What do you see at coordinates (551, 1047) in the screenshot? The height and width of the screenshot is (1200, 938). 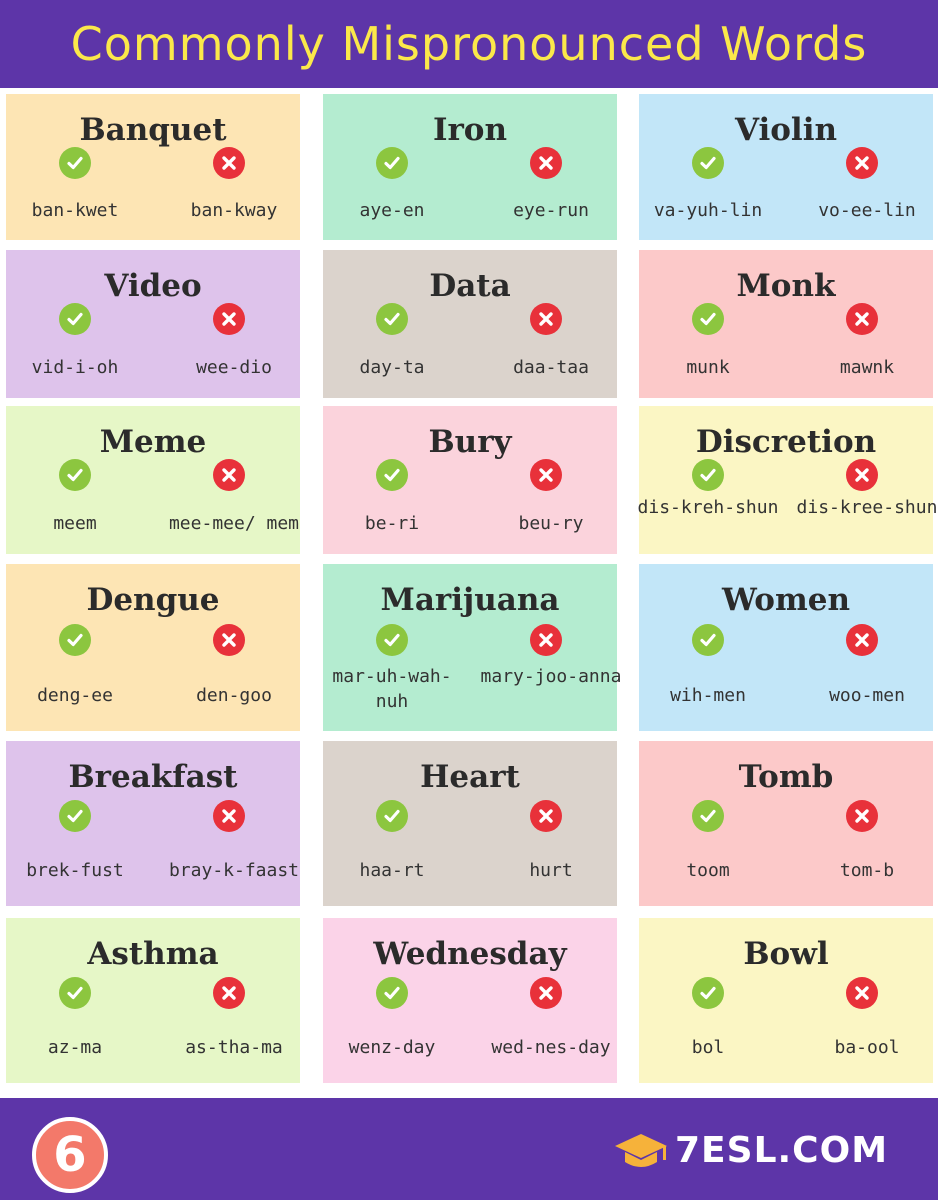 I see `incorrect-pronunciation: wed-nes-day` at bounding box center [551, 1047].